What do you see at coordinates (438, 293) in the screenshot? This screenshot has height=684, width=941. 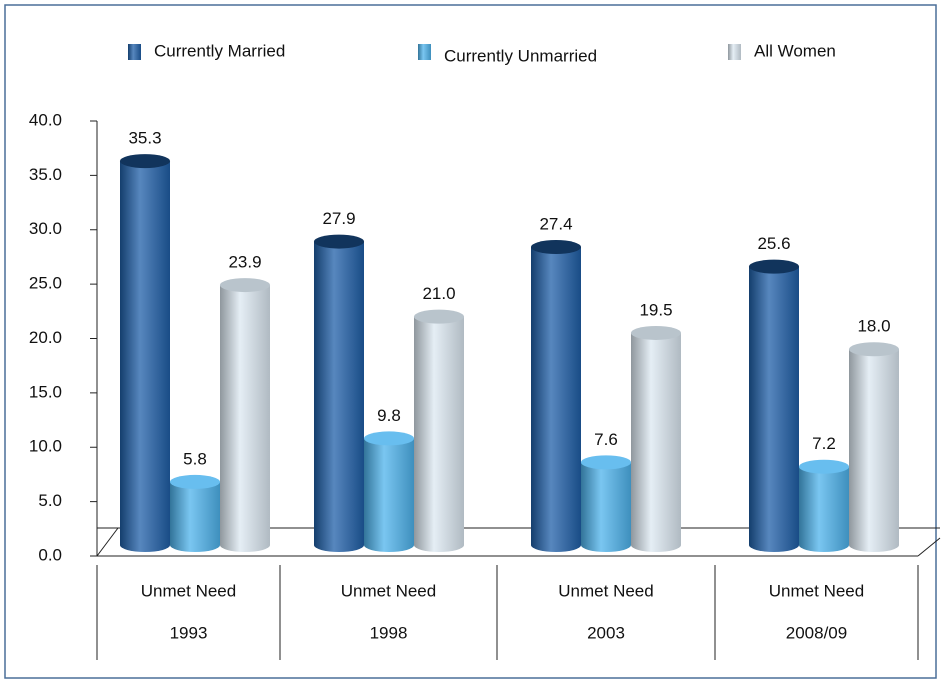 I see `data-label: 21.0` at bounding box center [438, 293].